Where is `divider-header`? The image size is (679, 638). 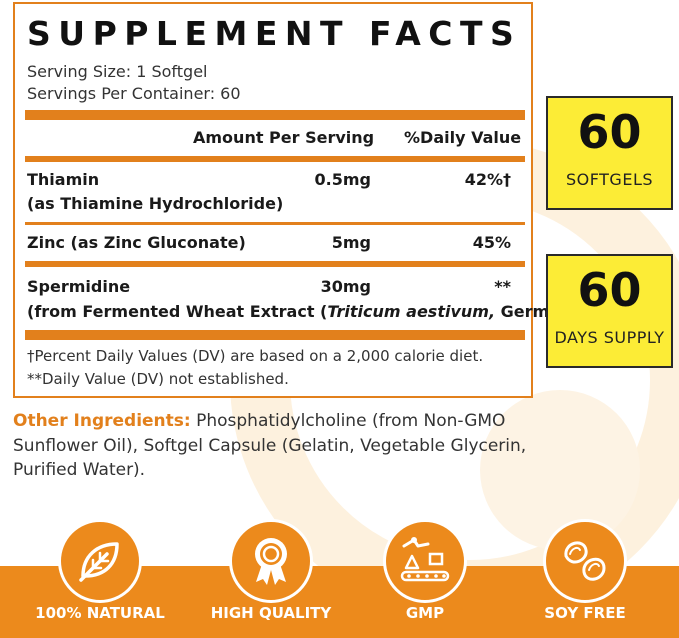
divider-header is located at coordinates (275, 159).